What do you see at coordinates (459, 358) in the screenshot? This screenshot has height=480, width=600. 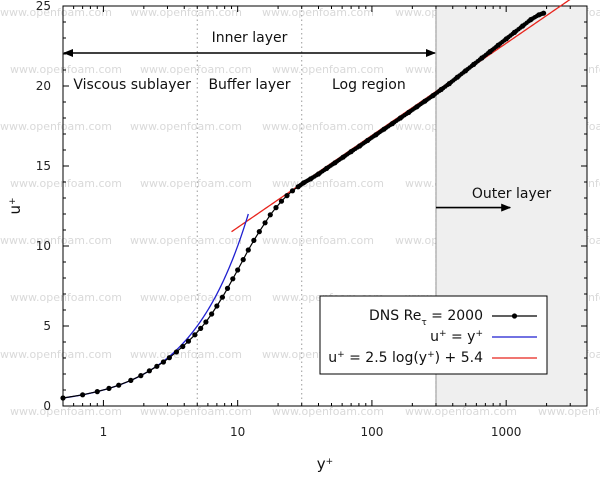 I see `legend-text-part: ) + 5.4` at bounding box center [459, 358].